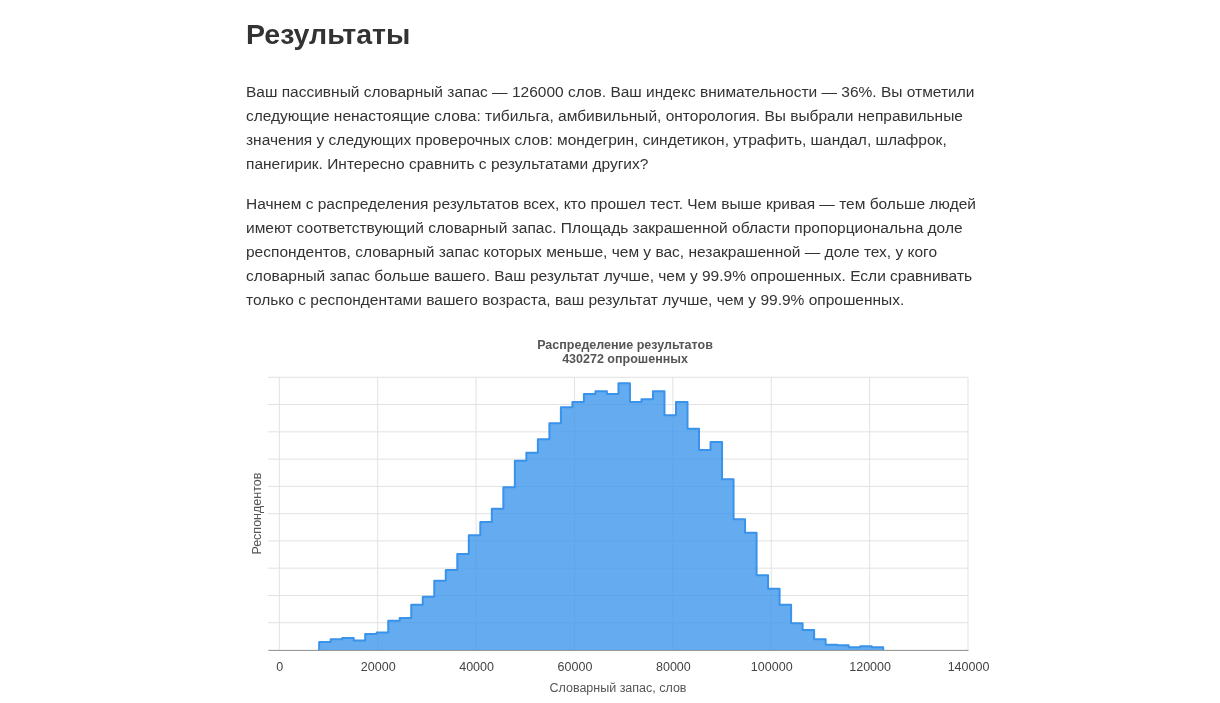 Image resolution: width=1220 pixels, height=703 pixels. Describe the element at coordinates (280, 666) in the screenshot. I see `x-tick-label: 0` at that location.